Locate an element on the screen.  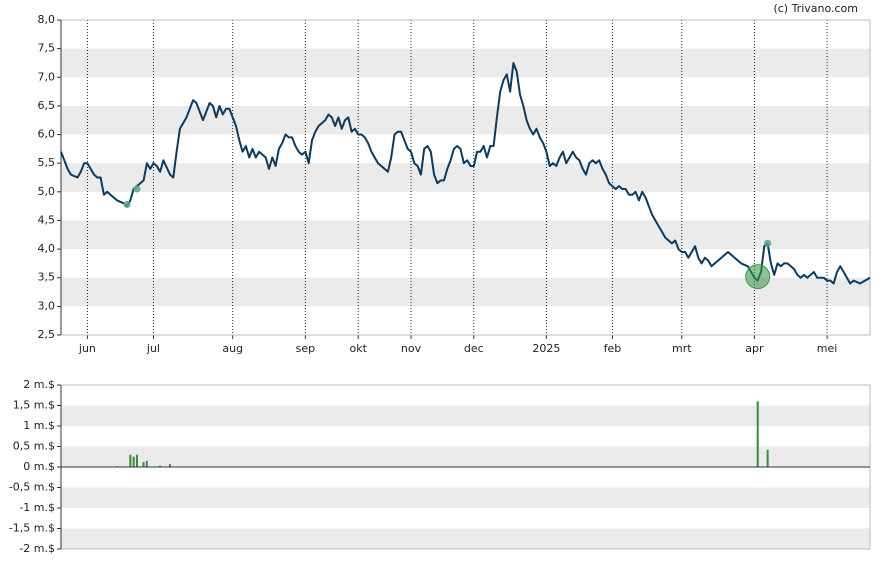
y-tick-label: 5,0 is located at coordinates (47, 191).